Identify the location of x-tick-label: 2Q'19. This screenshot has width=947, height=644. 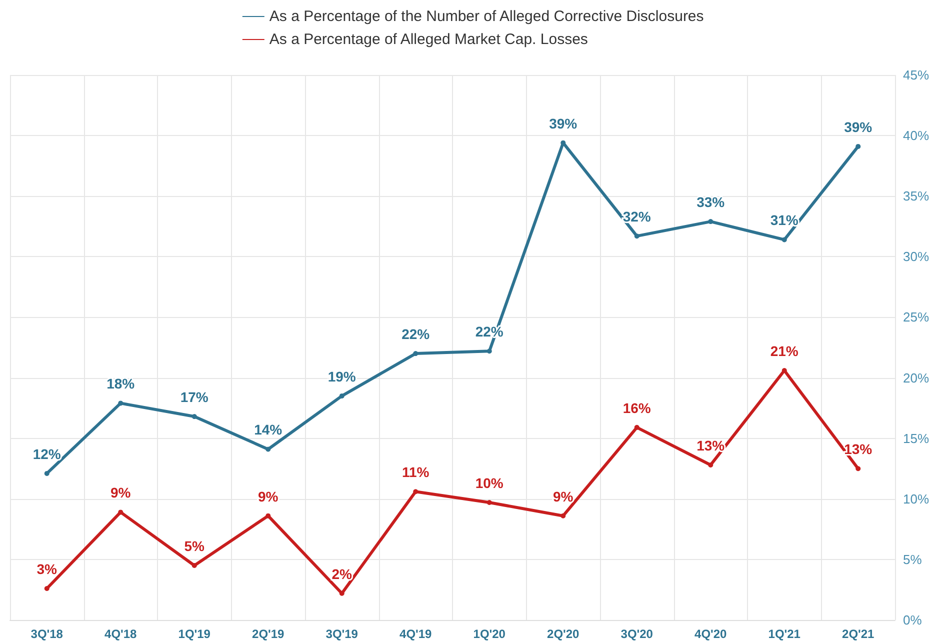
(268, 634).